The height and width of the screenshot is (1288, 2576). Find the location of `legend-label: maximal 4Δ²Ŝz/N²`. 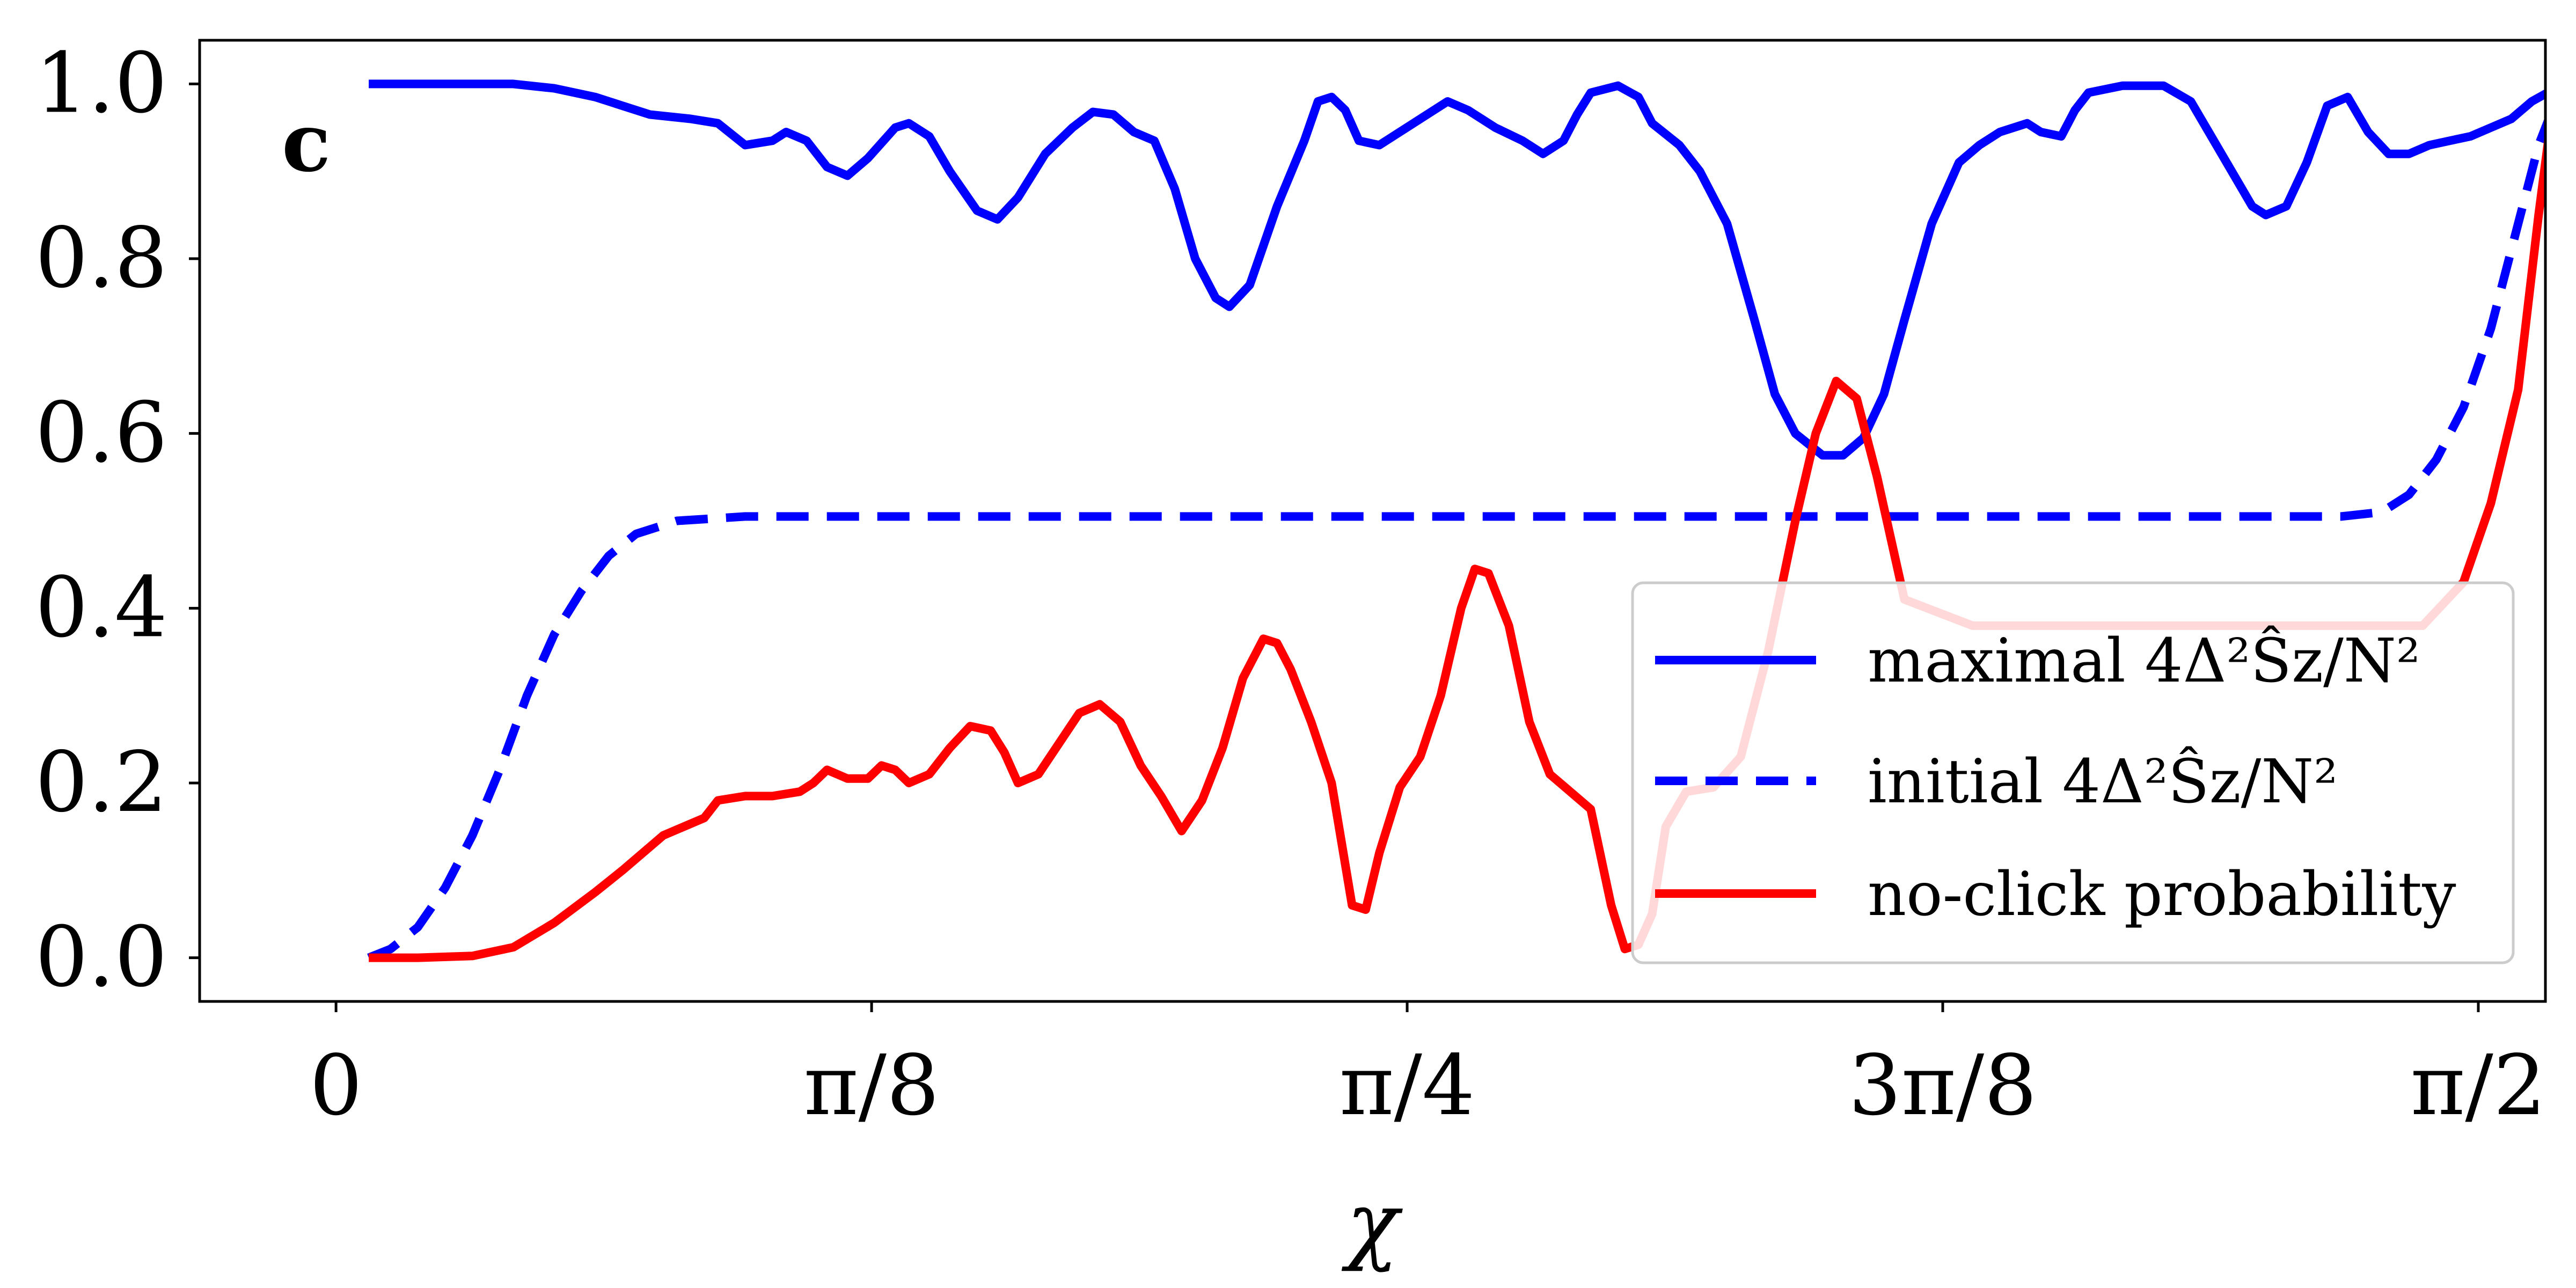

legend-label: maximal 4Δ²Ŝz/N² is located at coordinates (2144, 661).